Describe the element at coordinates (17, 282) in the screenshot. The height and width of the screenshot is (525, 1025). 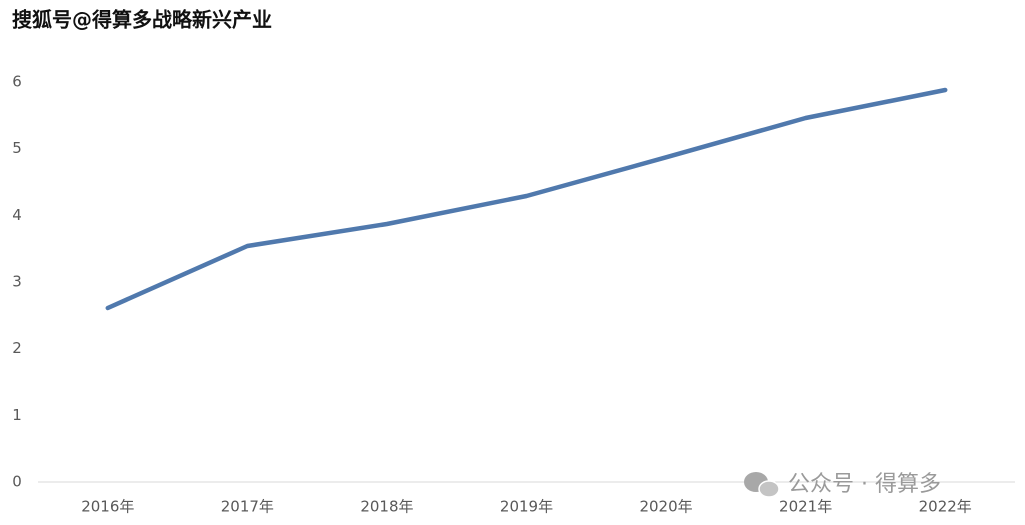
I see `y-tick-label: 3` at that location.